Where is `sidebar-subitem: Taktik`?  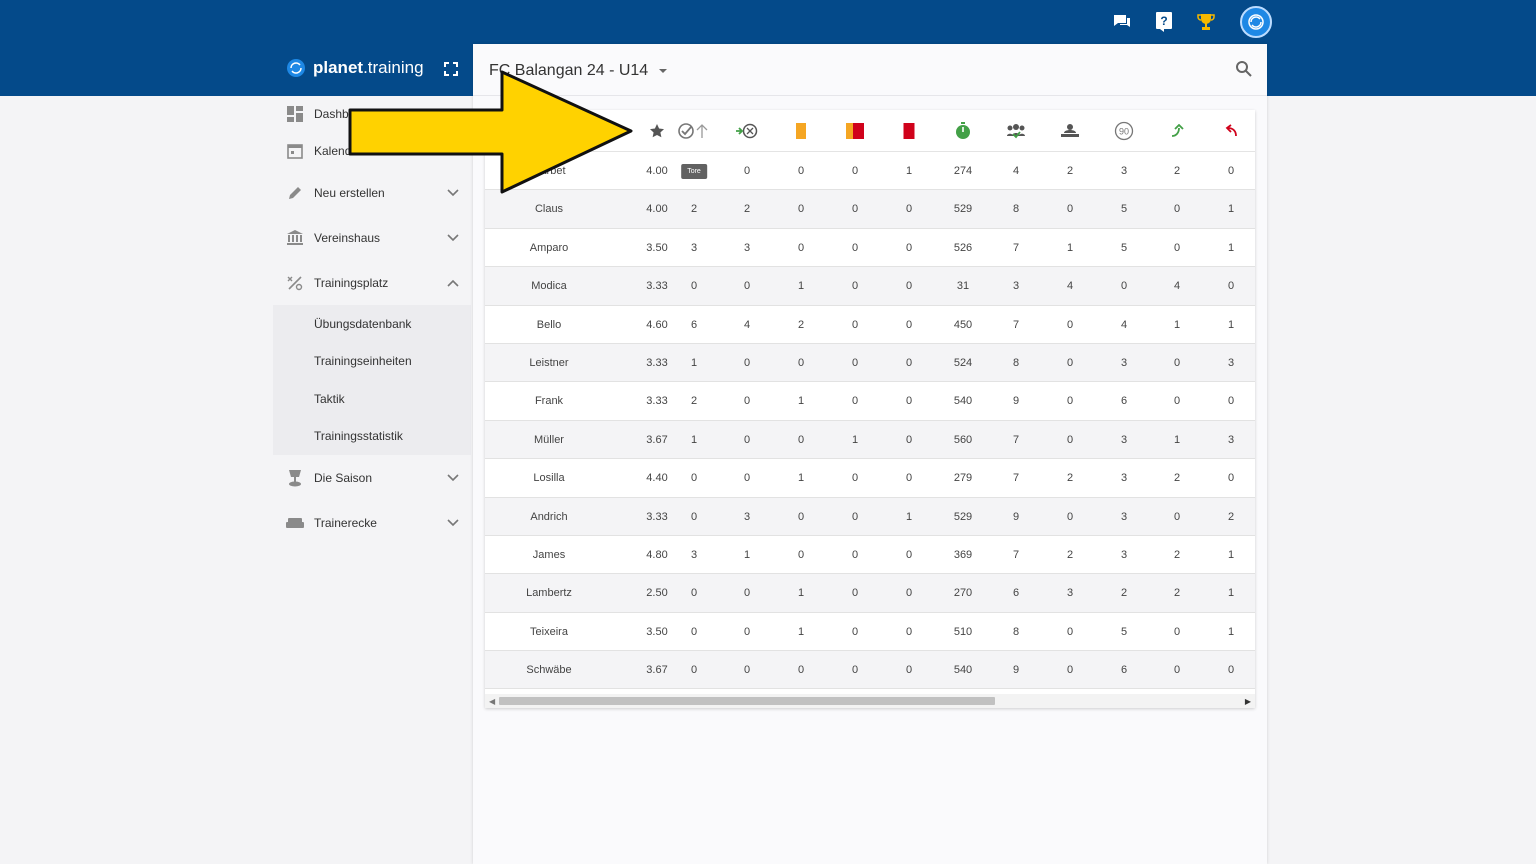 sidebar-subitem: Taktik is located at coordinates (329, 398).